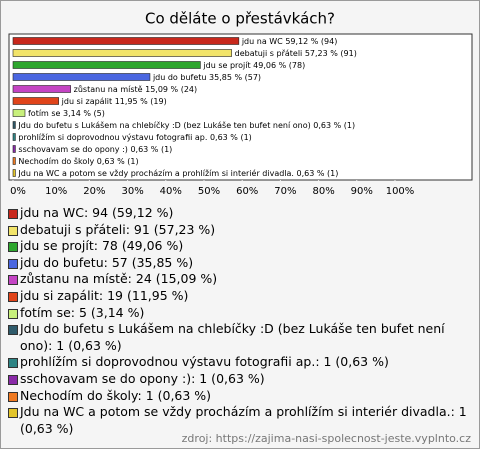  I want to click on legend-item: sschovavam se do opony :): 1 (0,63 %), so click(238, 379).